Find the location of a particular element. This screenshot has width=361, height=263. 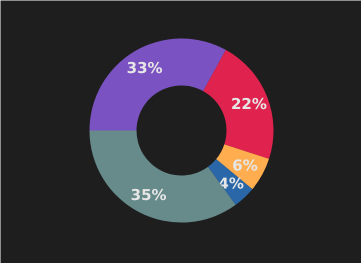

data-label: 35% is located at coordinates (148, 195).